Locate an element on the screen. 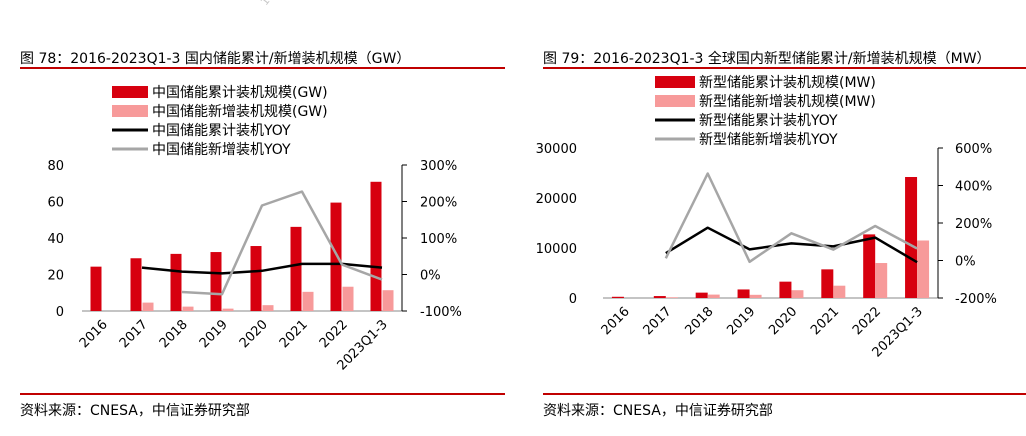 This screenshot has height=436, width=1026. legend-item: 中国储能新增装机规模(GW) is located at coordinates (220, 112).